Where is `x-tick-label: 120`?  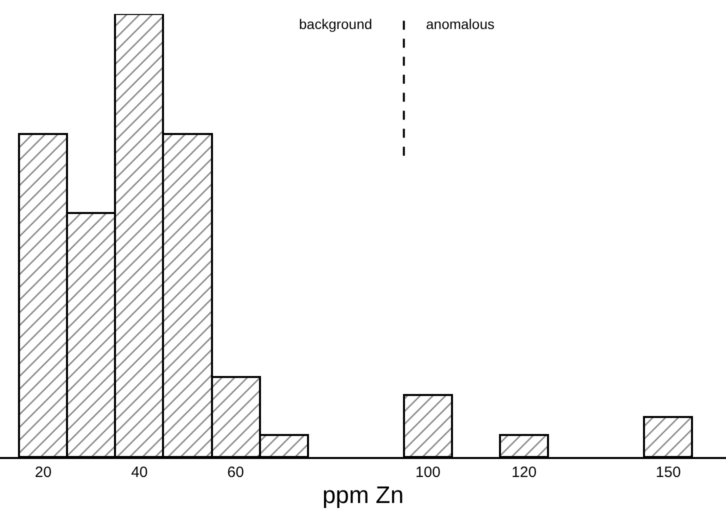 x-tick-label: 120 is located at coordinates (524, 472).